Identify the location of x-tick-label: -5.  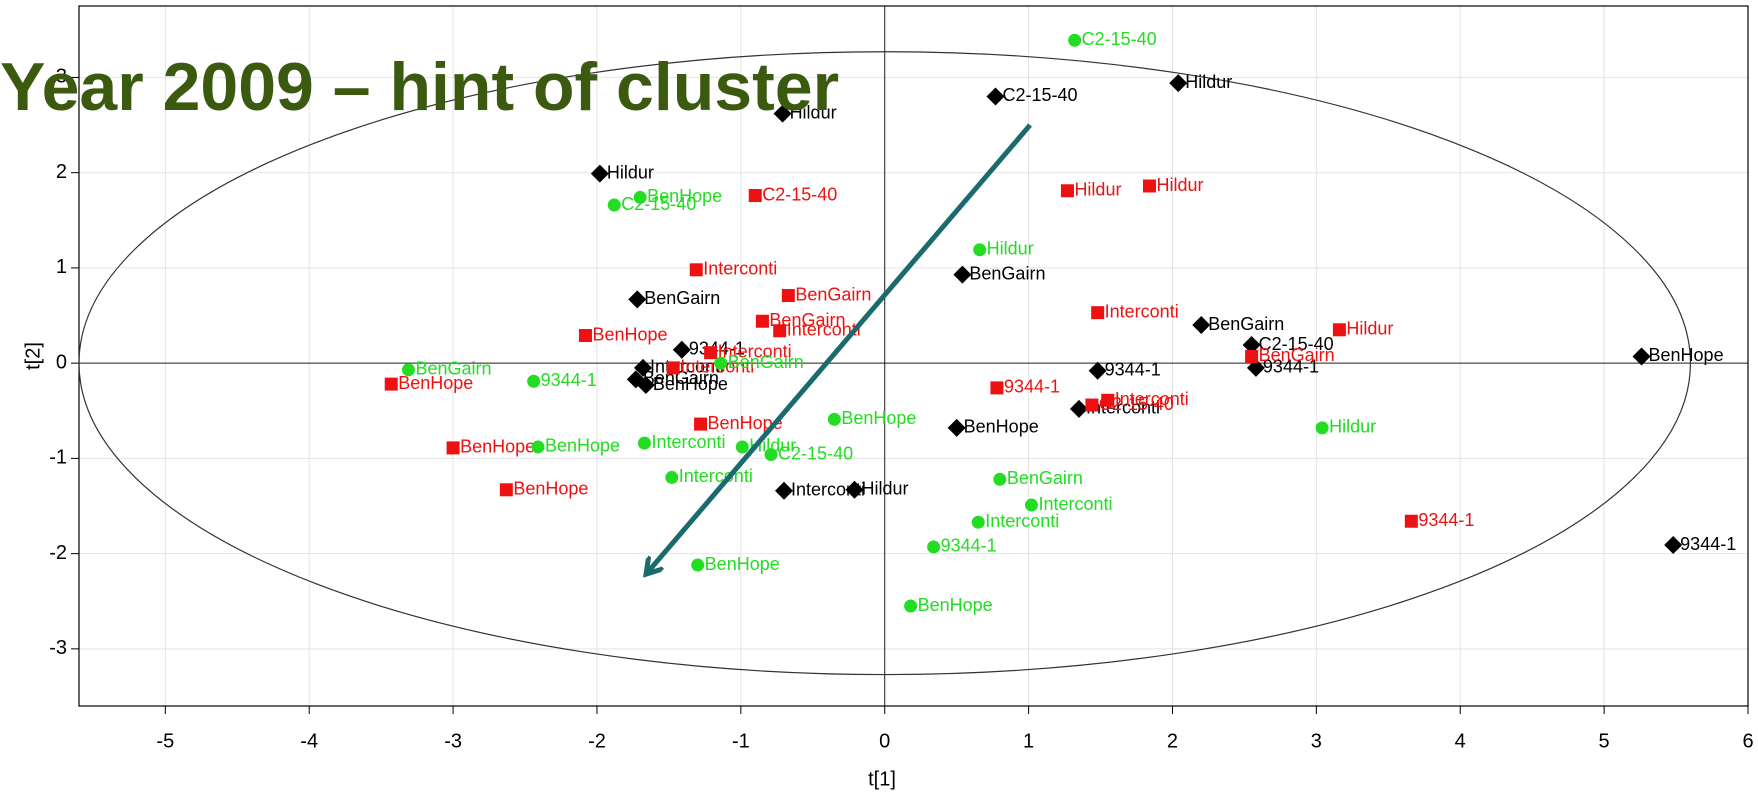
(165, 741).